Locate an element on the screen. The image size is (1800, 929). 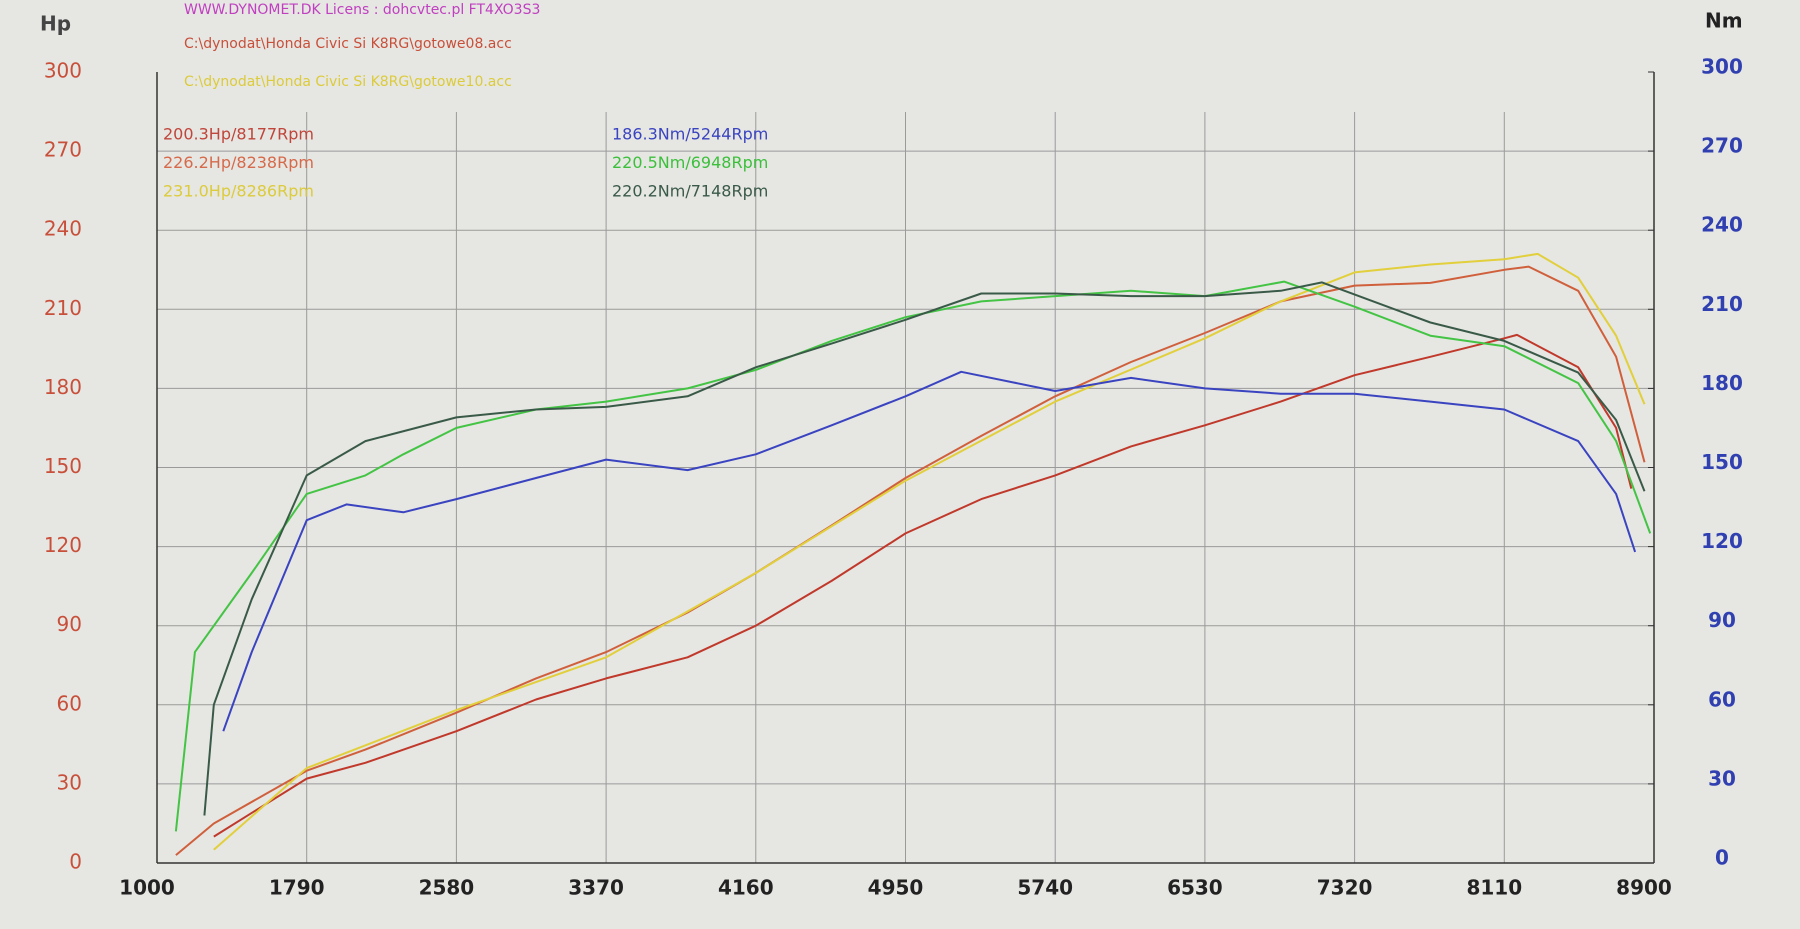
y2-tick-label: 60 is located at coordinates (1722, 699).